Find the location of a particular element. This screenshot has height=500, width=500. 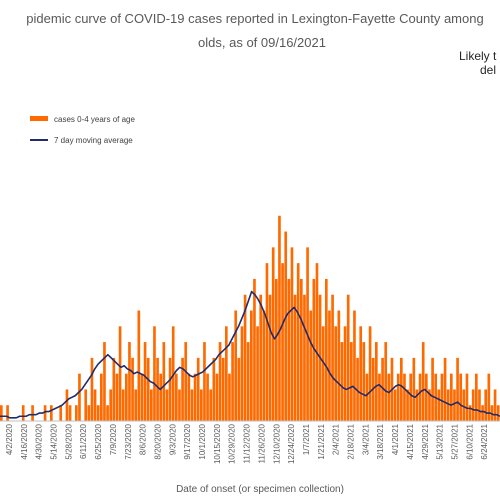

legend-swatch-cases is located at coordinates (39, 118).